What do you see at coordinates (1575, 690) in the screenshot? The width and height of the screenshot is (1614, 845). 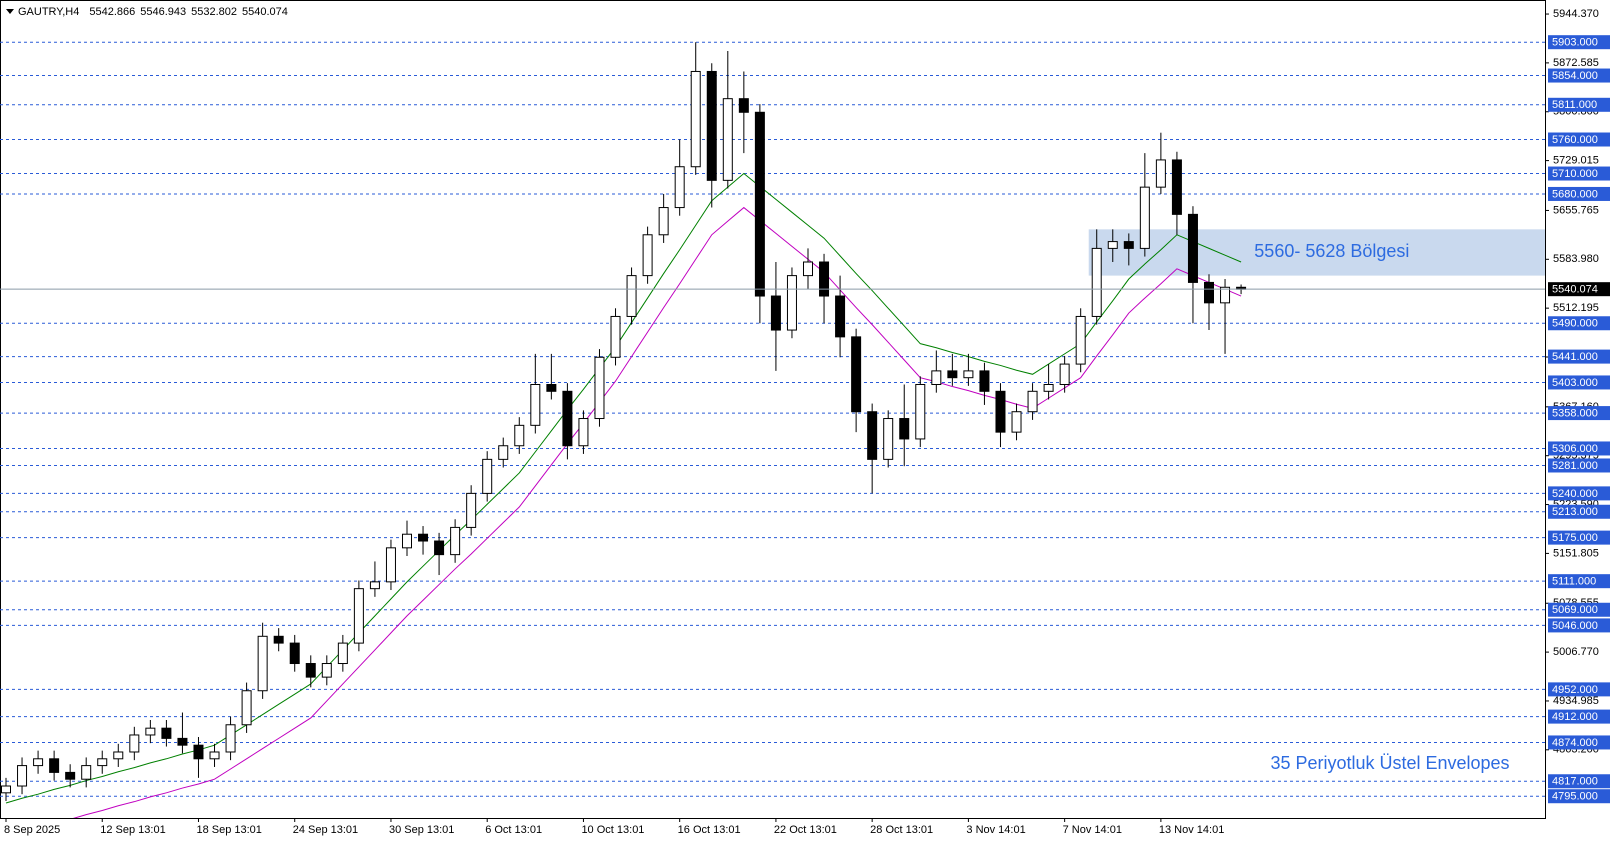 I see `level-label: 4952.000` at bounding box center [1575, 690].